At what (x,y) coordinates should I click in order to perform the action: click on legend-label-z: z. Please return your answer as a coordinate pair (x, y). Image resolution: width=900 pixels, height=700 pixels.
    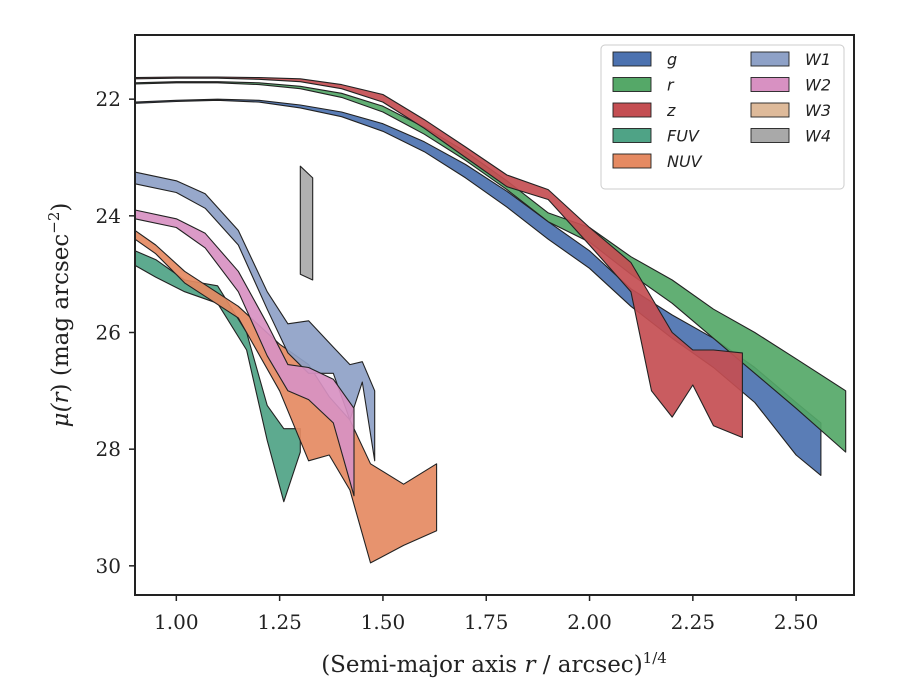
    Looking at the image, I should click on (671, 110).